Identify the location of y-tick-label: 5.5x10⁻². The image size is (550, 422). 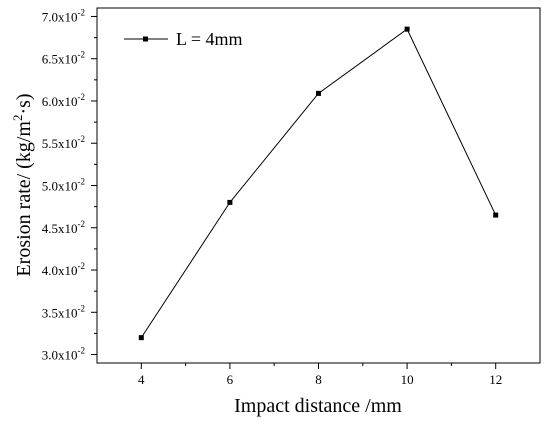
(63, 142).